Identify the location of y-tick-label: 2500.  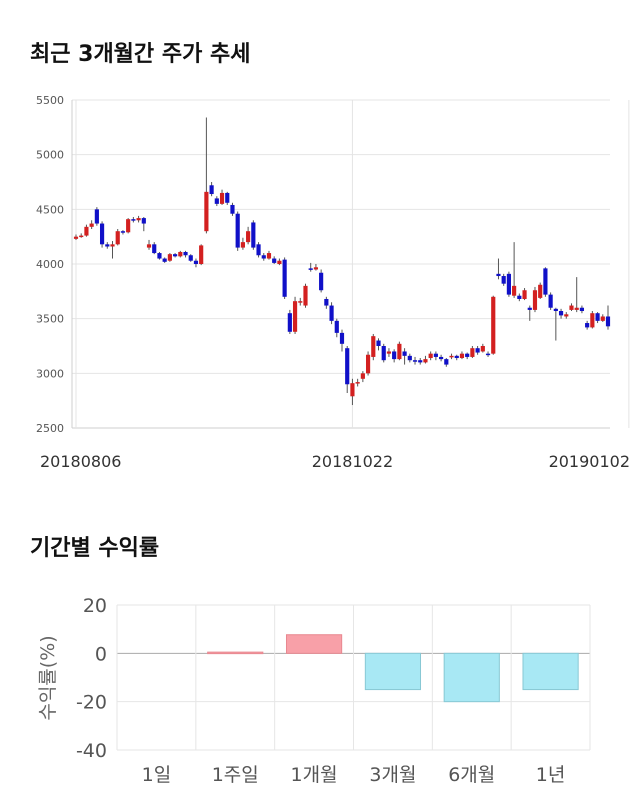
(50, 428).